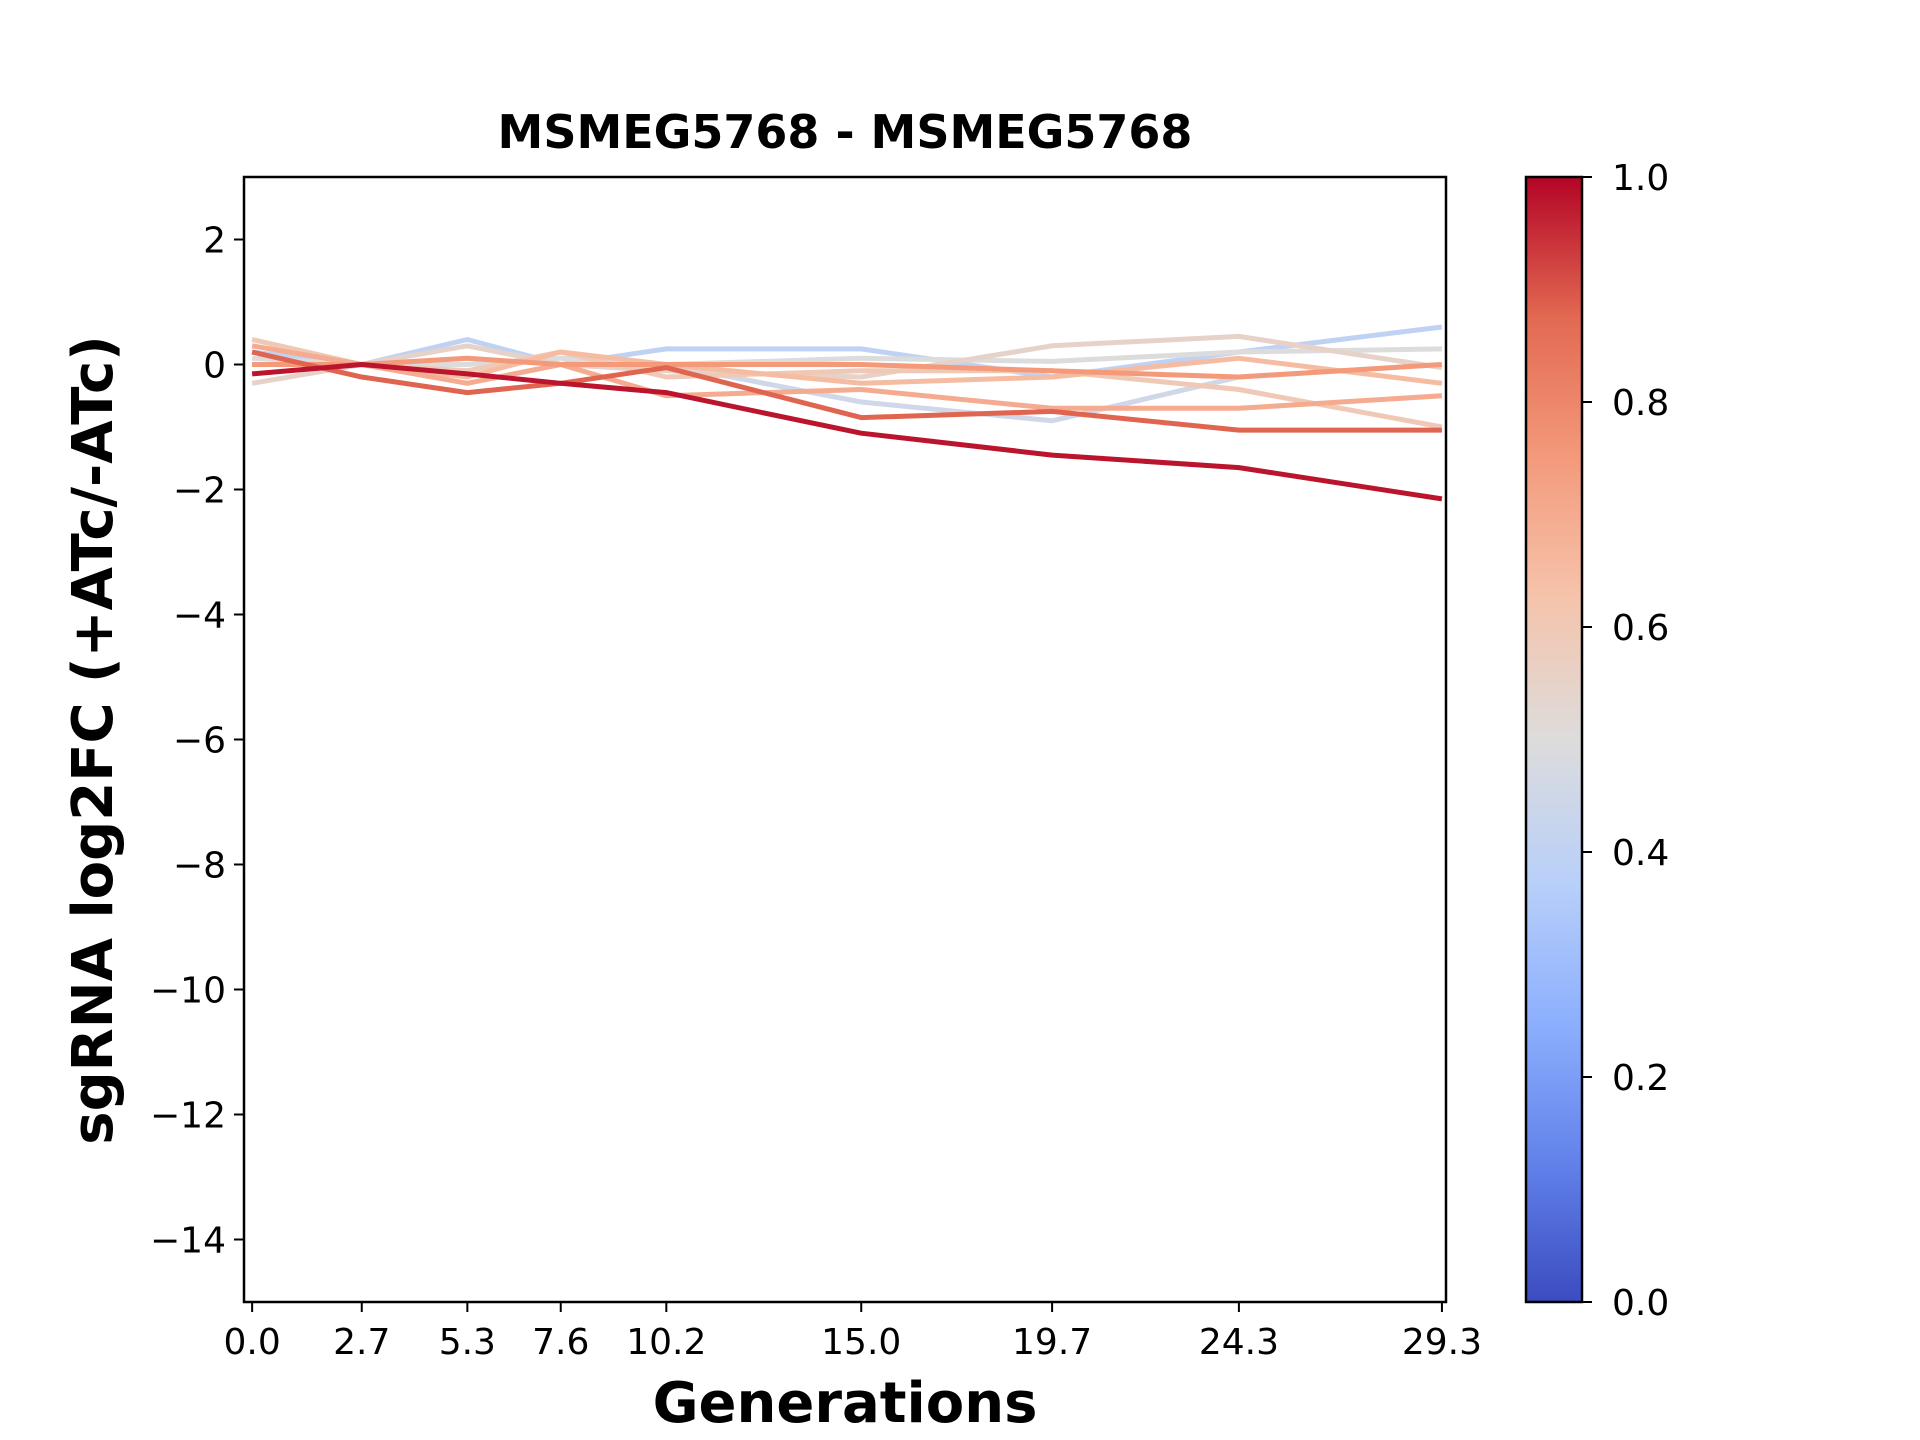  I want to click on x-tick-label: 15.0, so click(861, 1342).